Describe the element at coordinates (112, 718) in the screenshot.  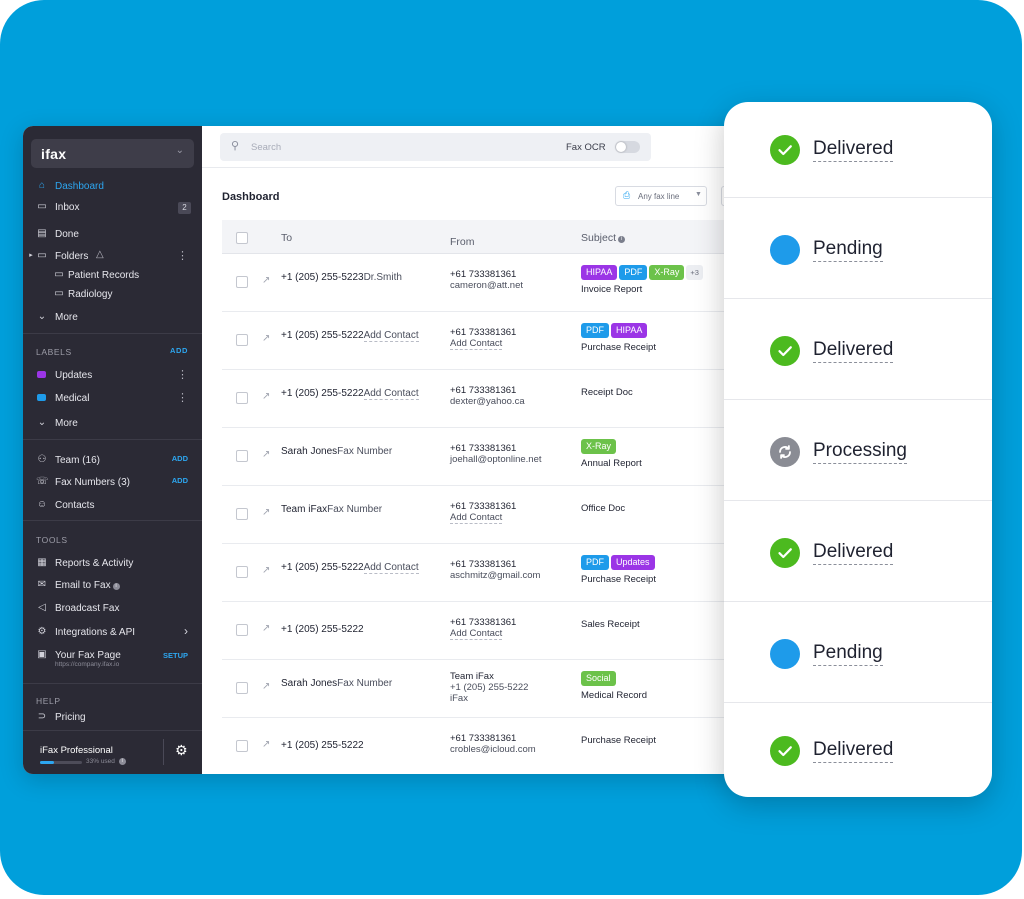
I see `sidebar-item-pricing: ⊃ Pricing` at that location.